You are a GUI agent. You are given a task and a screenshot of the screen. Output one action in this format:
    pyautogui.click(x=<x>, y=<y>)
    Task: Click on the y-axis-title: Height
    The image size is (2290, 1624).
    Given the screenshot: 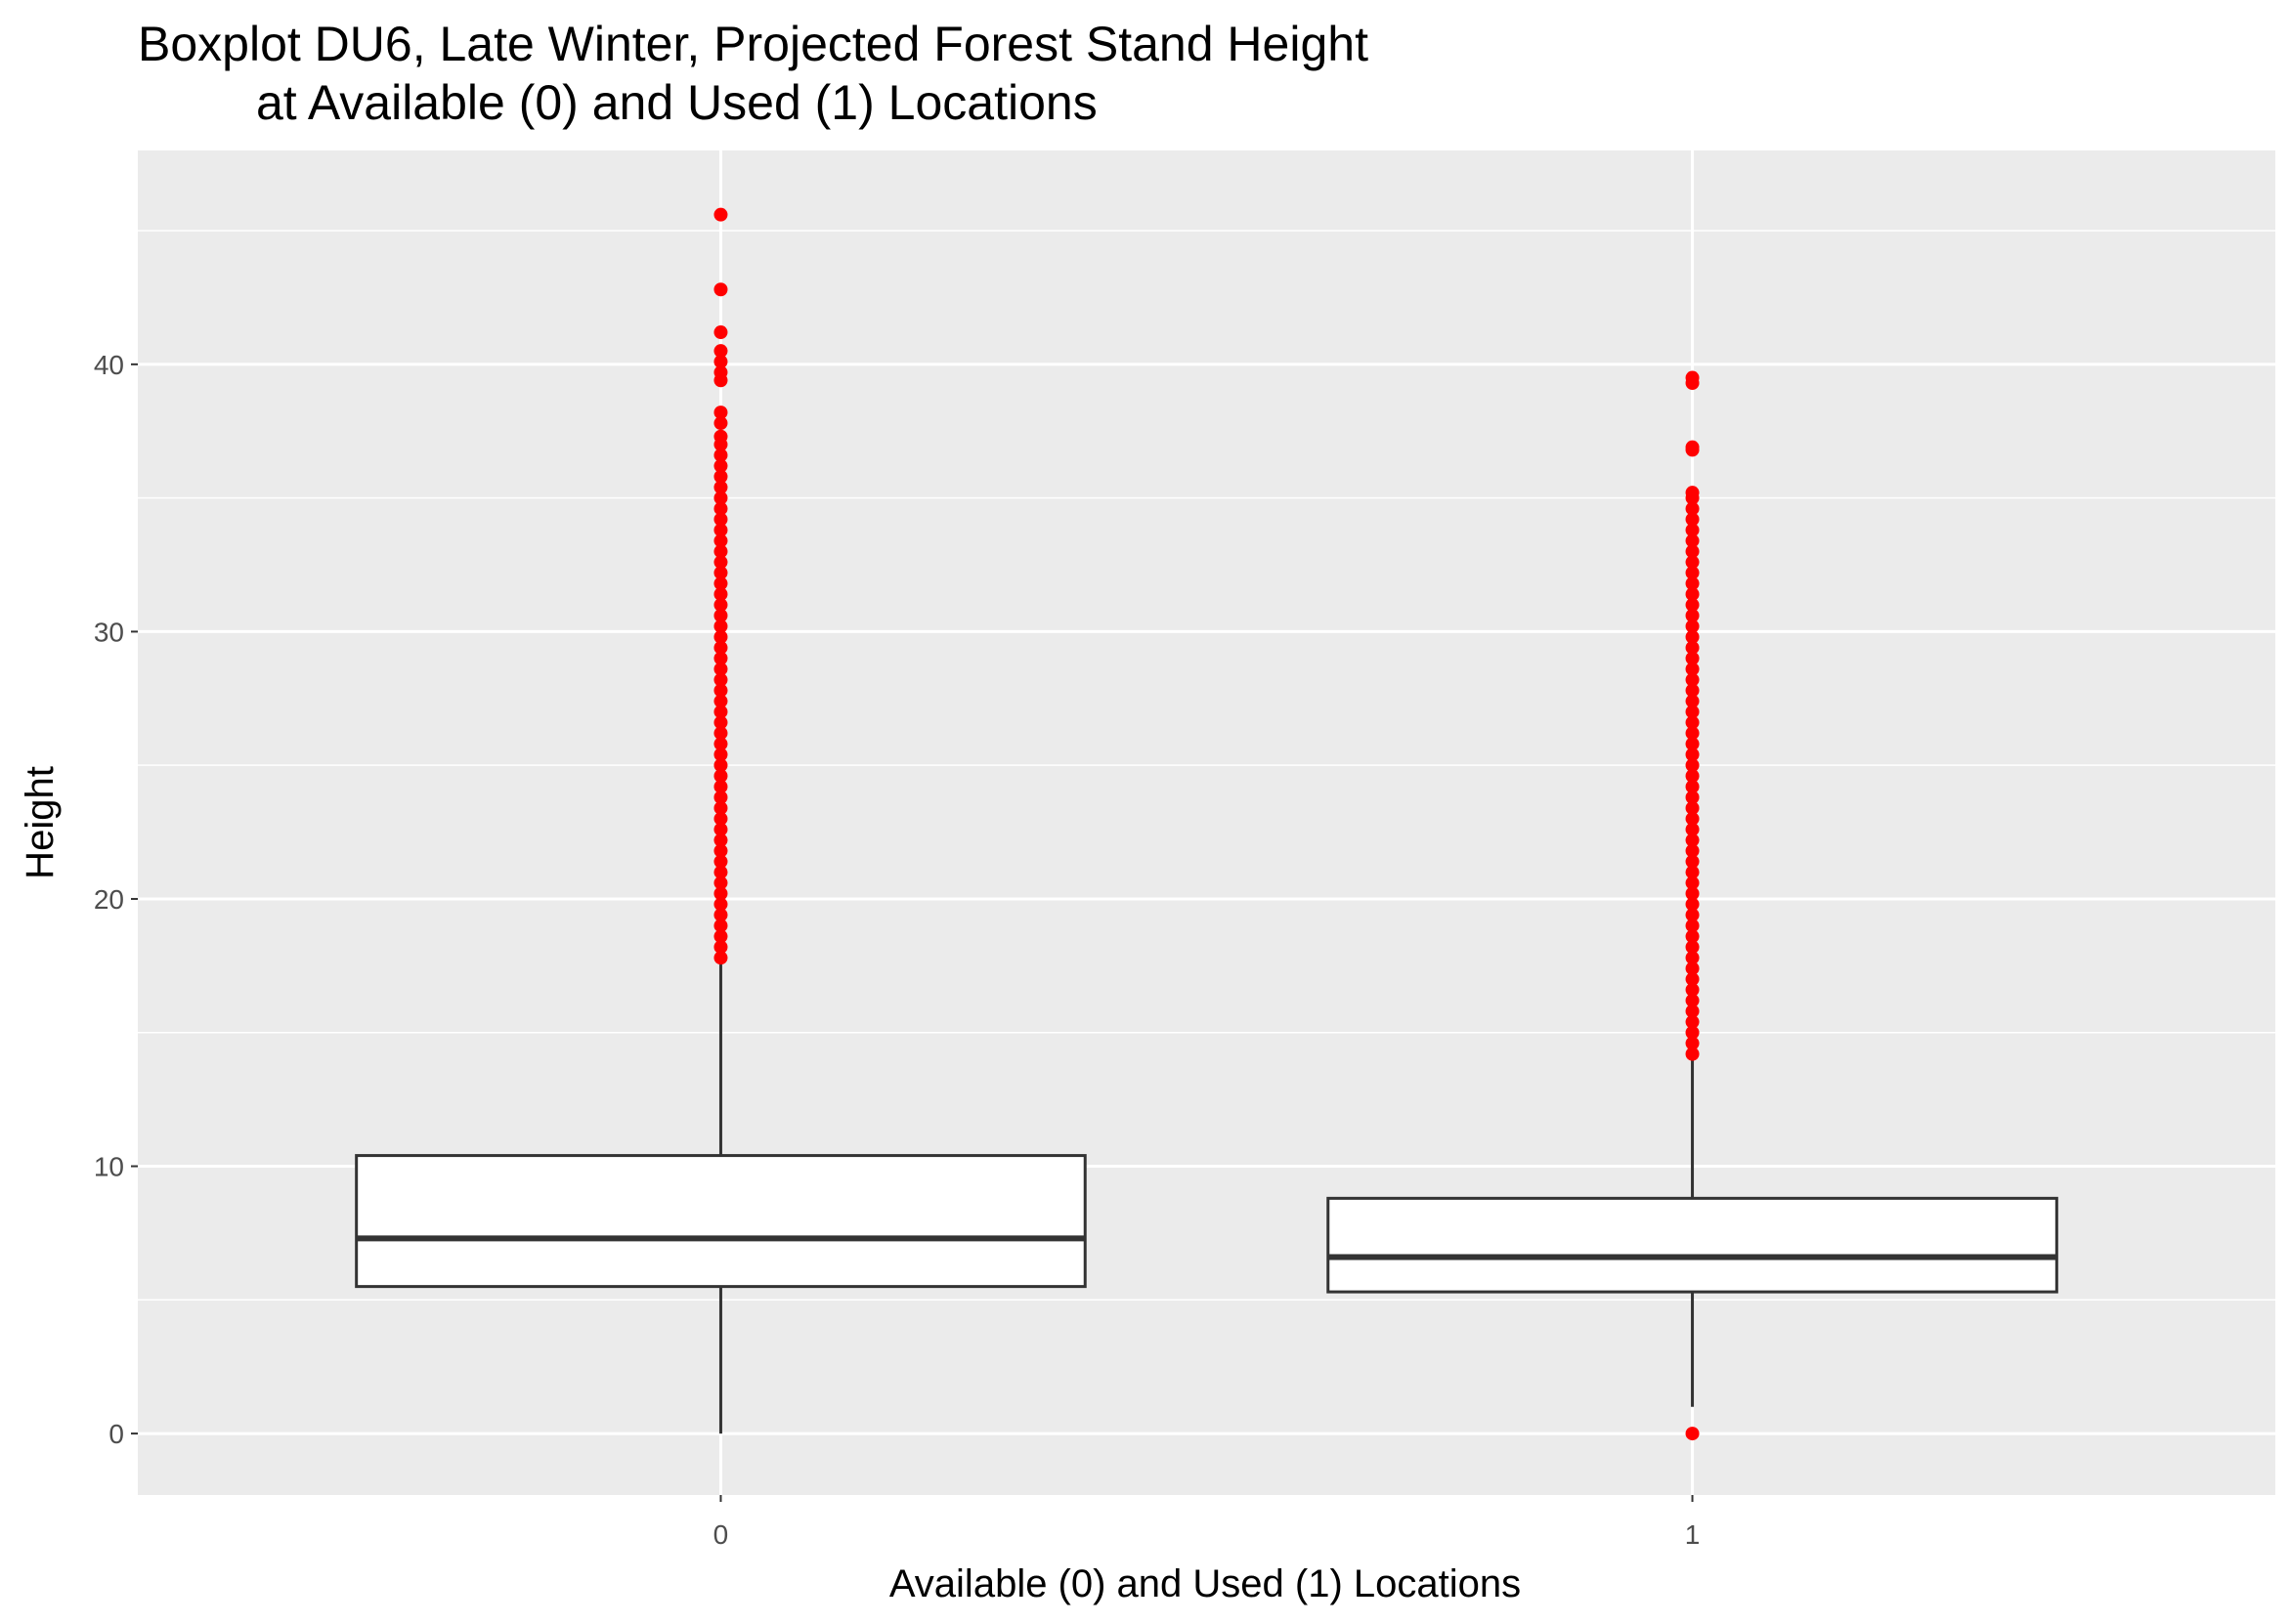 What is the action you would take?
    pyautogui.click(x=40, y=823)
    